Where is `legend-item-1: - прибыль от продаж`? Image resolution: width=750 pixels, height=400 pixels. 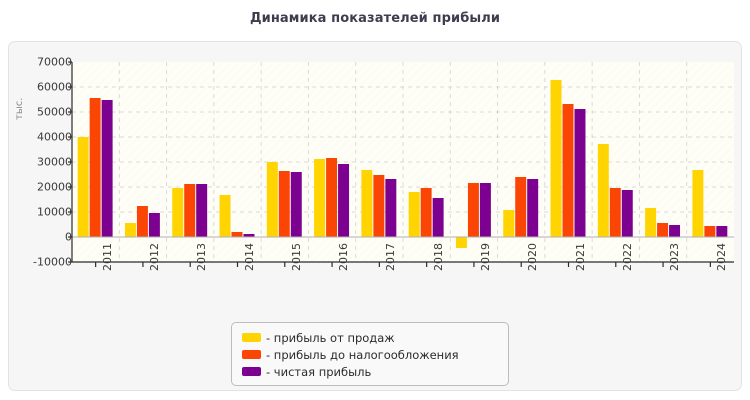 legend-item-1: - прибыль от продаж is located at coordinates (370, 337).